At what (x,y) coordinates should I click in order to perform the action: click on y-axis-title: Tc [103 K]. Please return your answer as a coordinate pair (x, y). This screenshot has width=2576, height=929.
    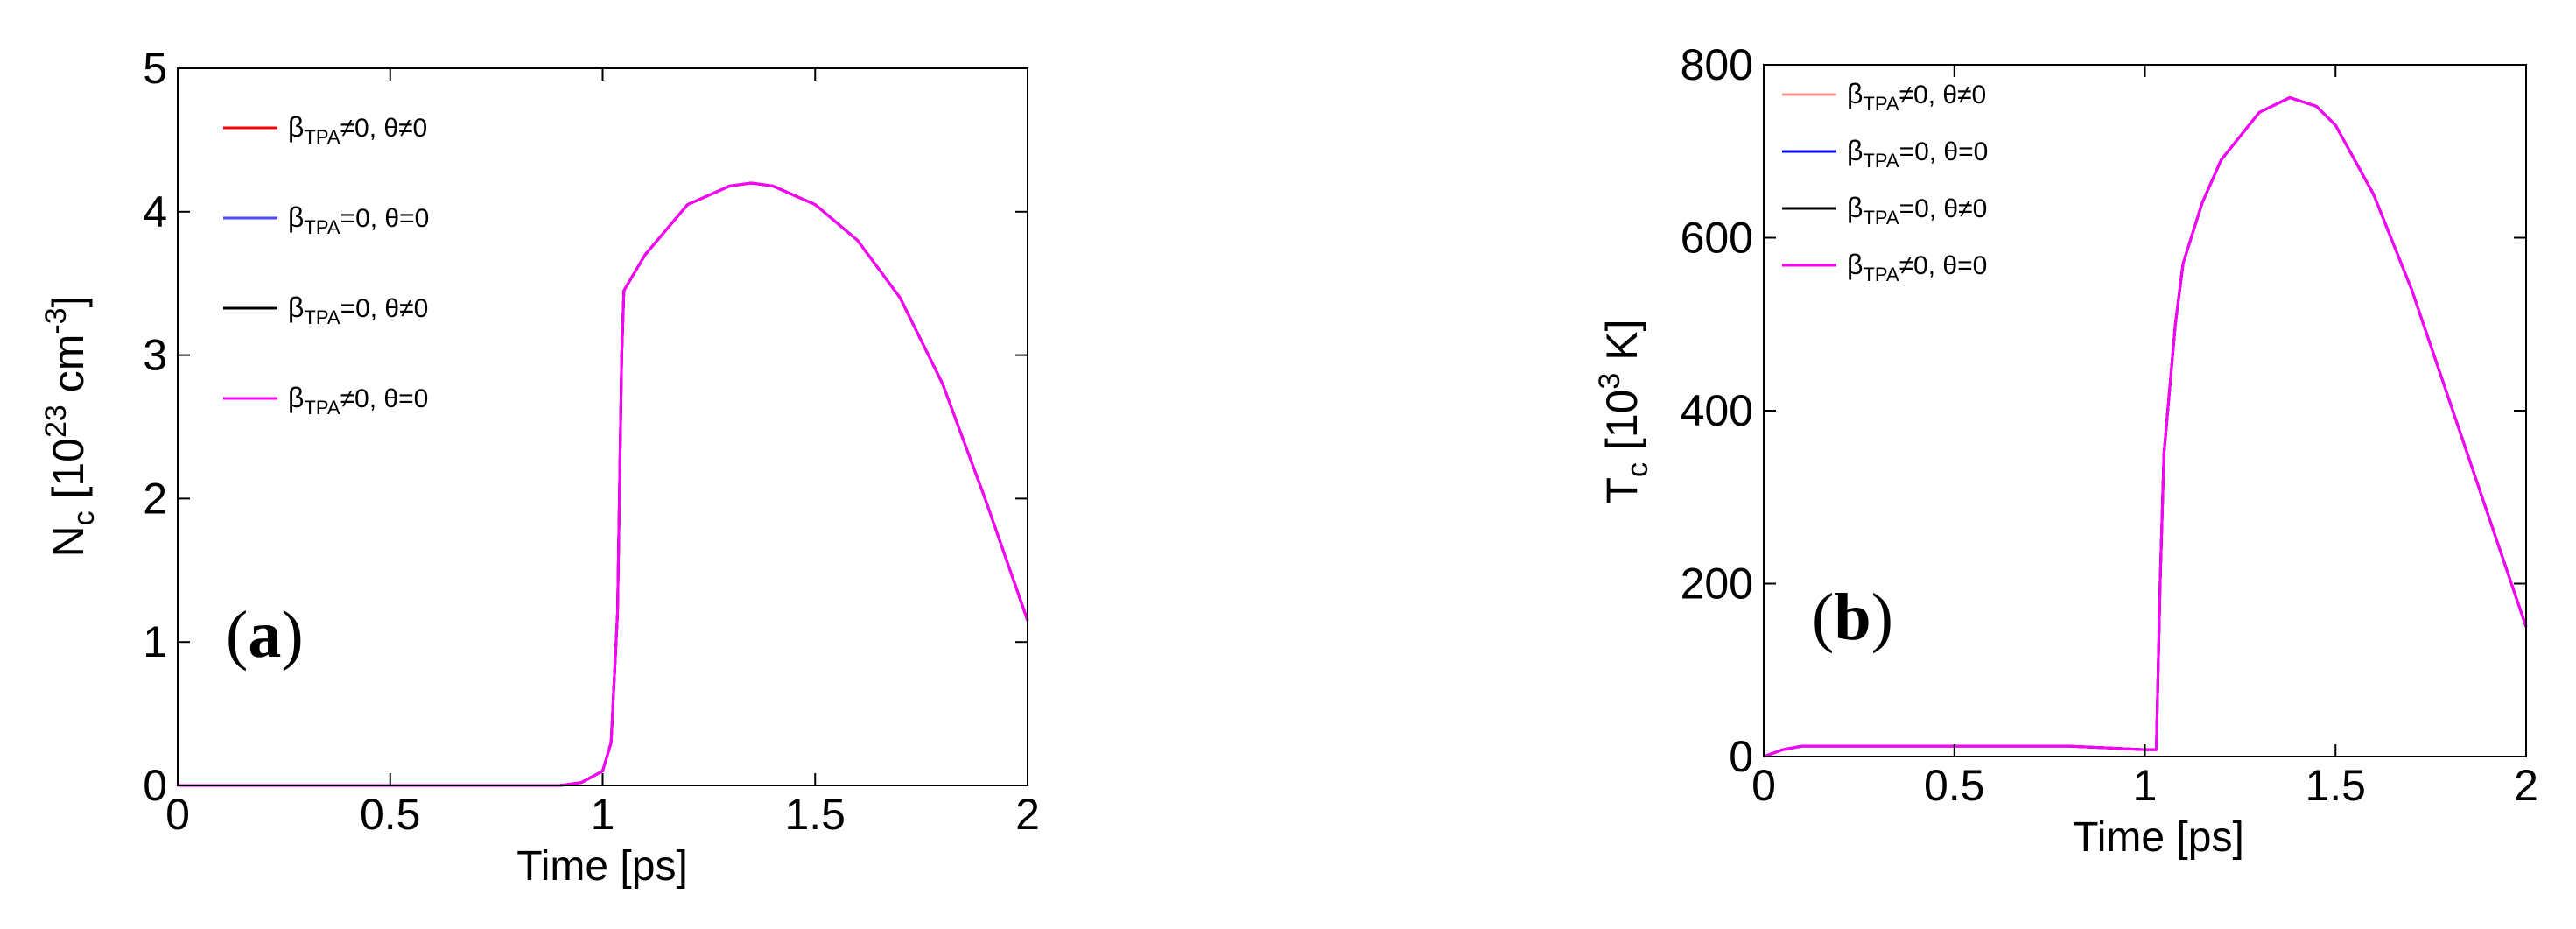
    Looking at the image, I should click on (1623, 411).